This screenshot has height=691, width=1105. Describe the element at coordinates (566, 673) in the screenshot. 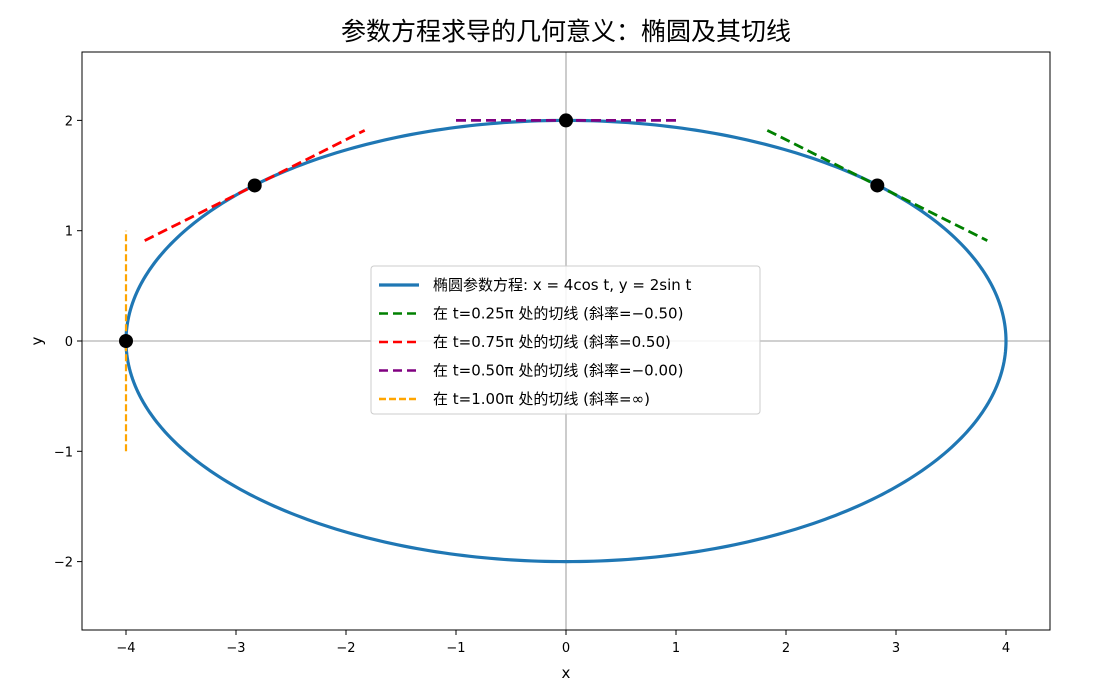

I see `x-axis-label: x` at that location.